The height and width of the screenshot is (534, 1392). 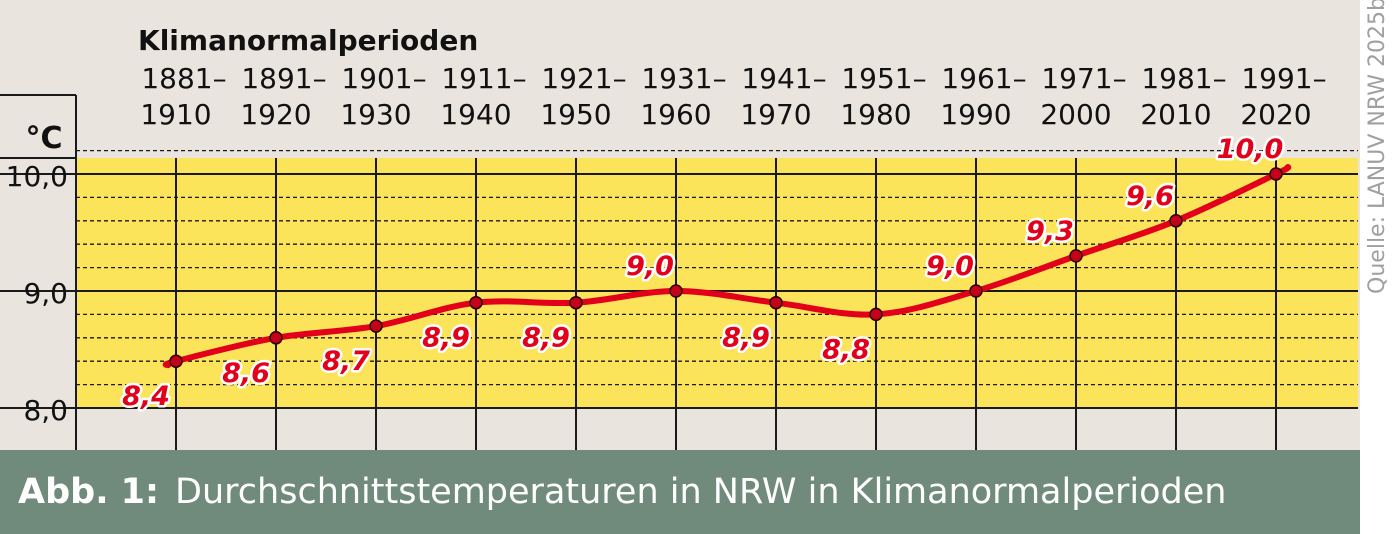 What do you see at coordinates (983, 96) in the screenshot?
I see `x-tick-label: 1961– 1990` at bounding box center [983, 96].